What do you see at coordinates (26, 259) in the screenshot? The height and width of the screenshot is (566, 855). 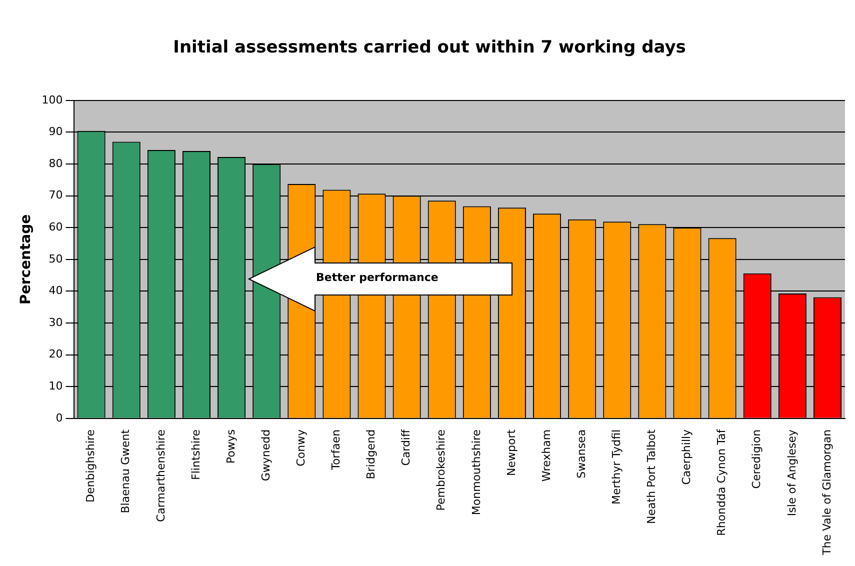 I see `y-axis-title: Percentage` at bounding box center [26, 259].